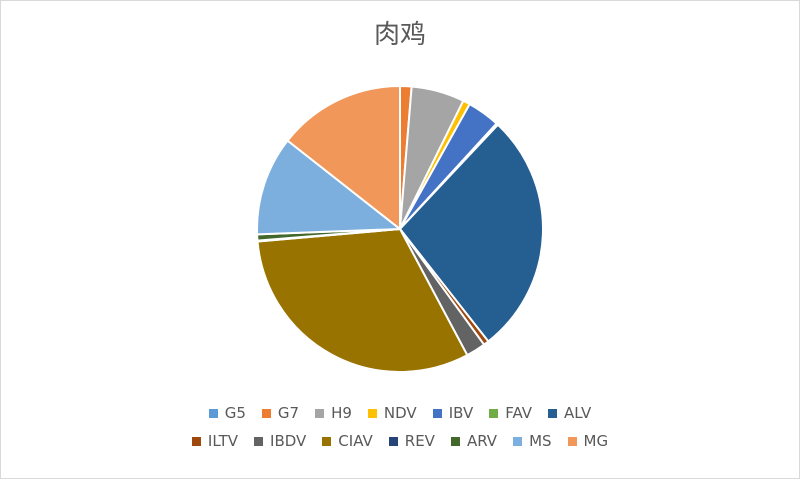  Describe the element at coordinates (362, 300) in the screenshot. I see `pie-slice-ciav` at that location.